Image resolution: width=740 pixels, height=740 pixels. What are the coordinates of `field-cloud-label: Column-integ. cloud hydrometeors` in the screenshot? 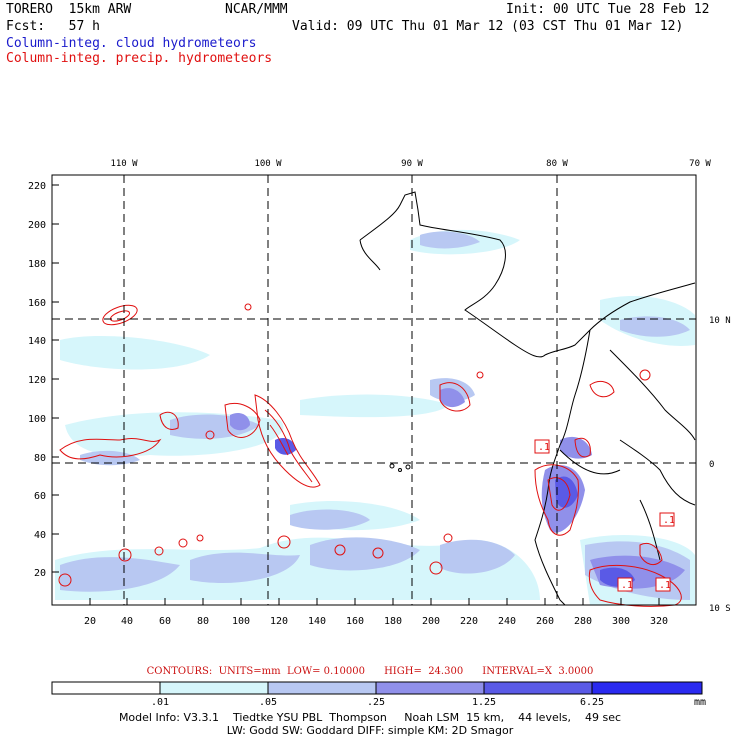 It's located at (131, 43).